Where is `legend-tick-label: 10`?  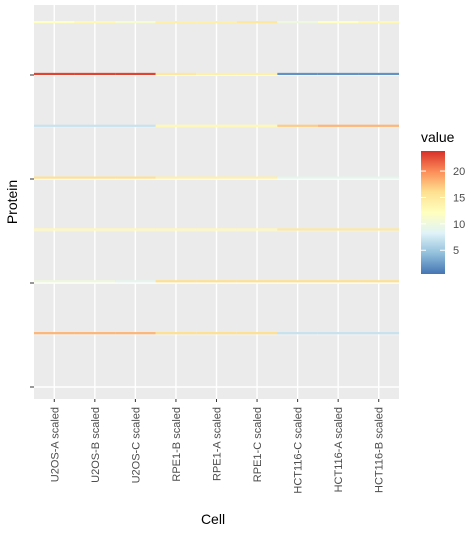 legend-tick-label: 10 is located at coordinates (459, 225).